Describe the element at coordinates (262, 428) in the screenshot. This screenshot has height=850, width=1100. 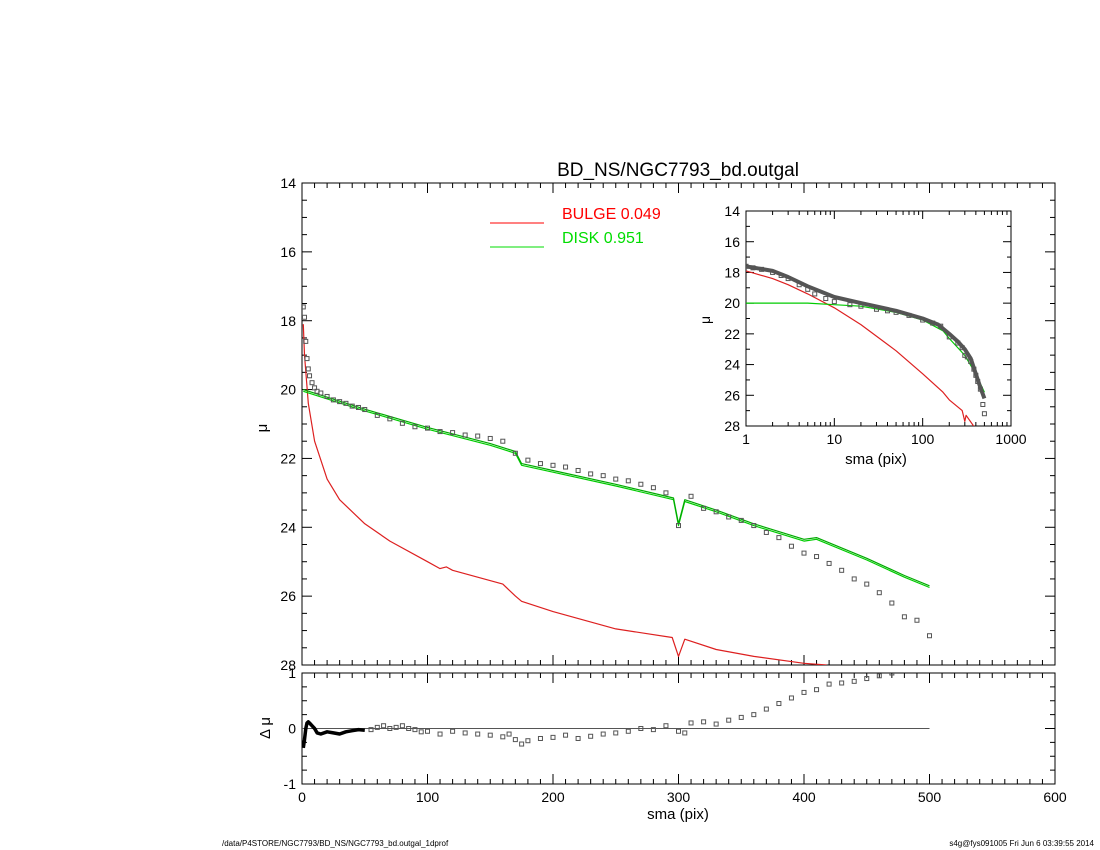
I see `main-ylabel: μ` at that location.